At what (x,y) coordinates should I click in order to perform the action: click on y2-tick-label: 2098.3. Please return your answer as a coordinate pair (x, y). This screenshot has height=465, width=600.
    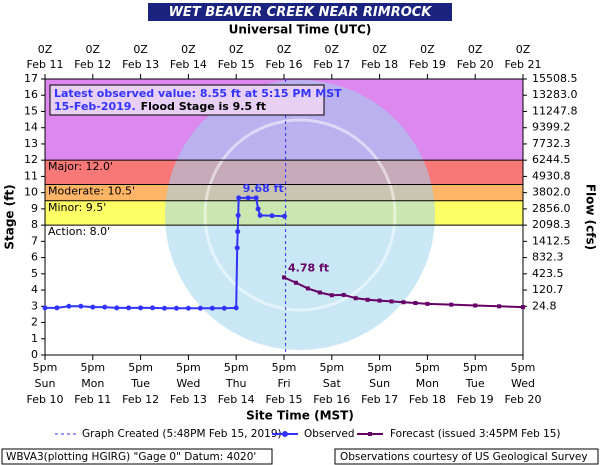
    Looking at the image, I should click on (551, 224).